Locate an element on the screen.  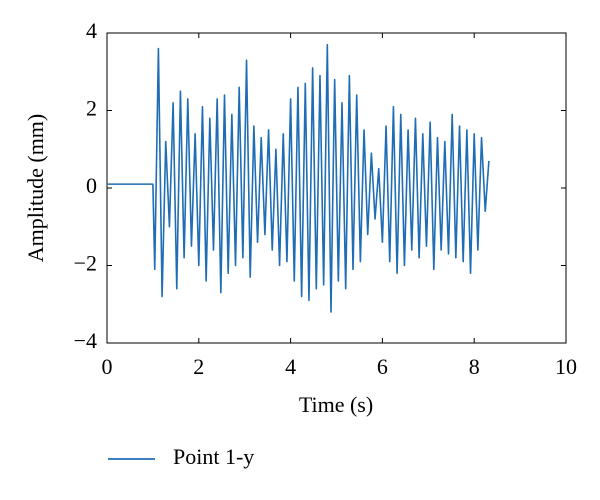
x-tick-label: 10 is located at coordinates (566, 366).